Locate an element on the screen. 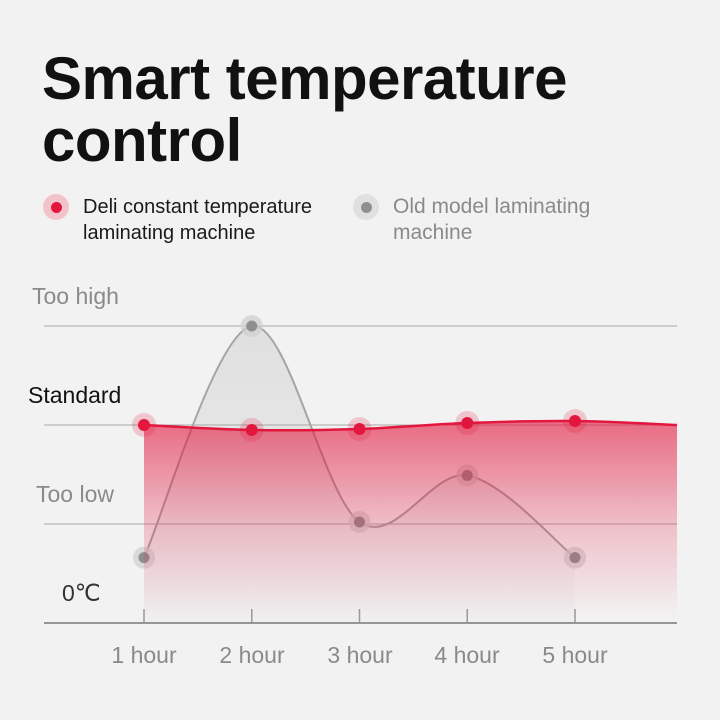 This screenshot has height=720, width=720. x-tick-label: 4 hour is located at coordinates (467, 655).